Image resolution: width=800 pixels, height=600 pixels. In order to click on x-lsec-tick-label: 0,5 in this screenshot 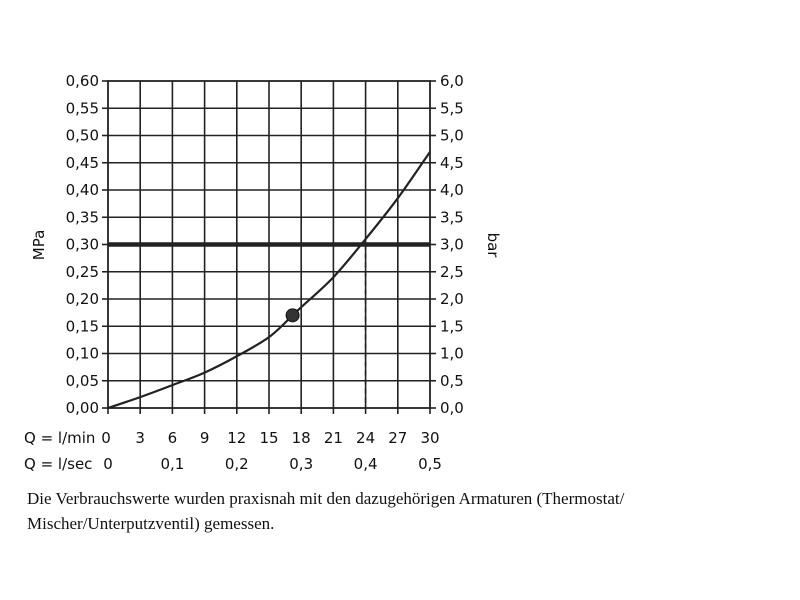, I will do `click(430, 464)`.